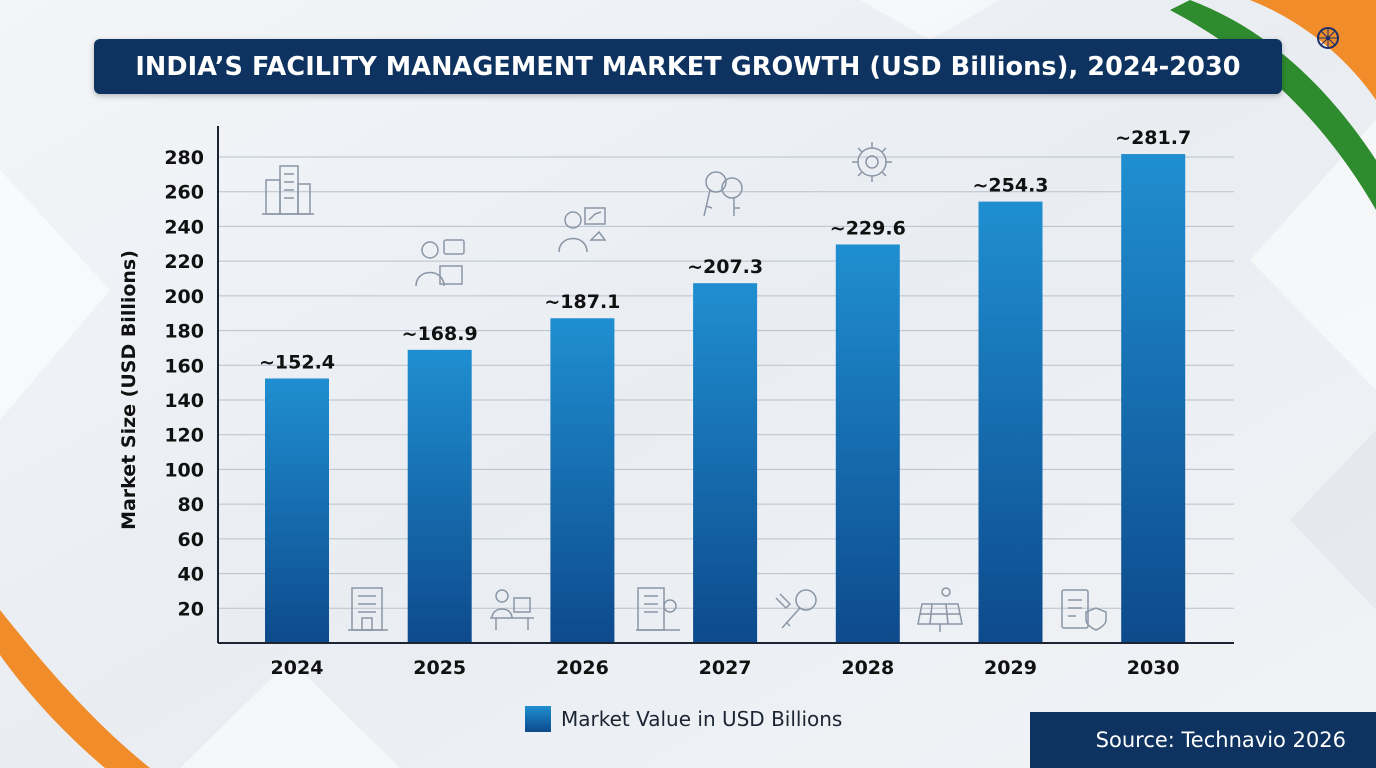  I want to click on y-tick-label: 40, so click(191, 575).